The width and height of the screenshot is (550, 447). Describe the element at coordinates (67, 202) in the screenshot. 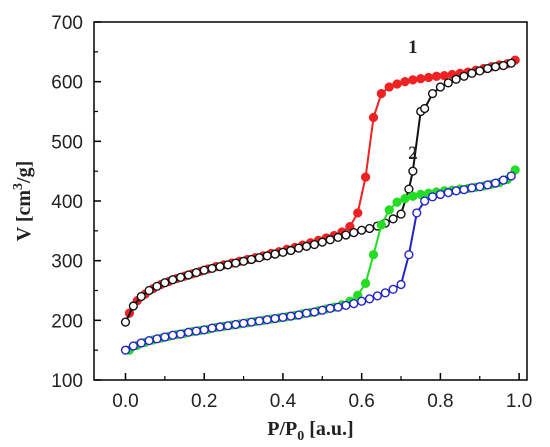

I see `y-tick-label: 400` at that location.